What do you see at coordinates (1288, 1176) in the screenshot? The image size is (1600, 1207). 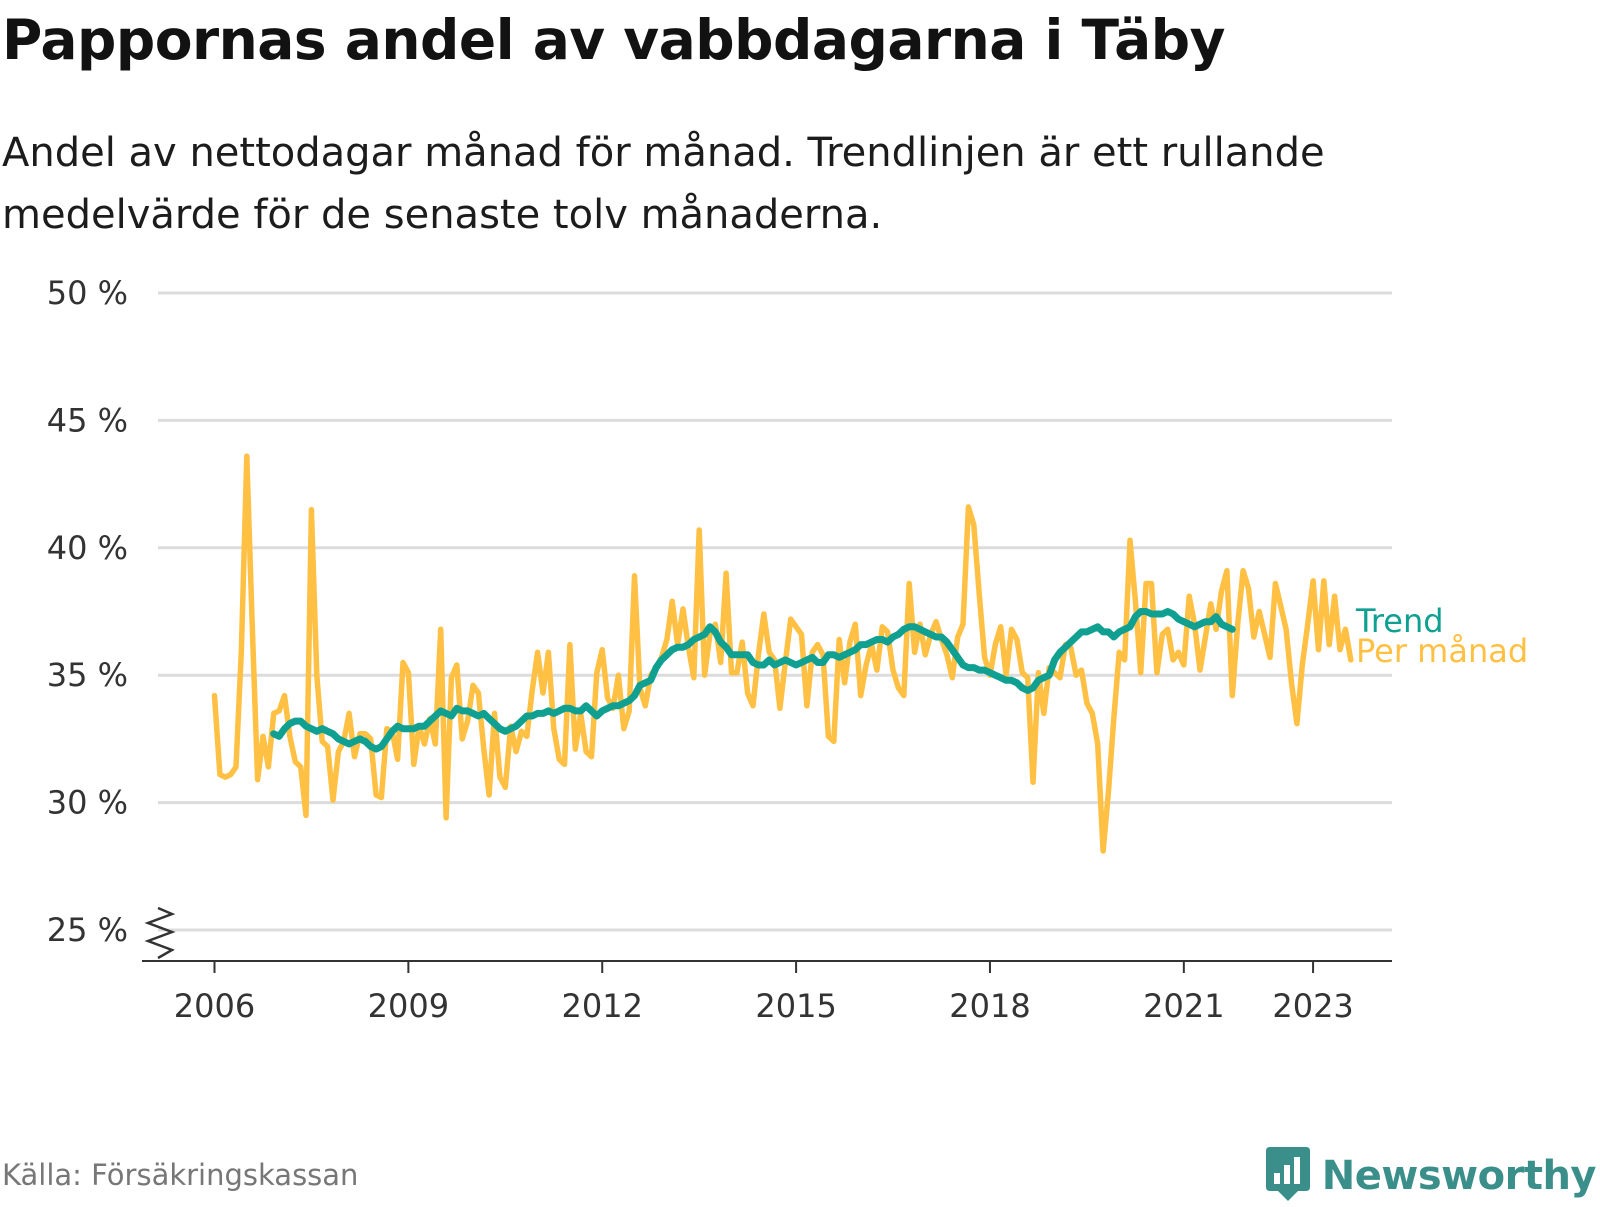 I see `newsworthy-logo-icon` at bounding box center [1288, 1176].